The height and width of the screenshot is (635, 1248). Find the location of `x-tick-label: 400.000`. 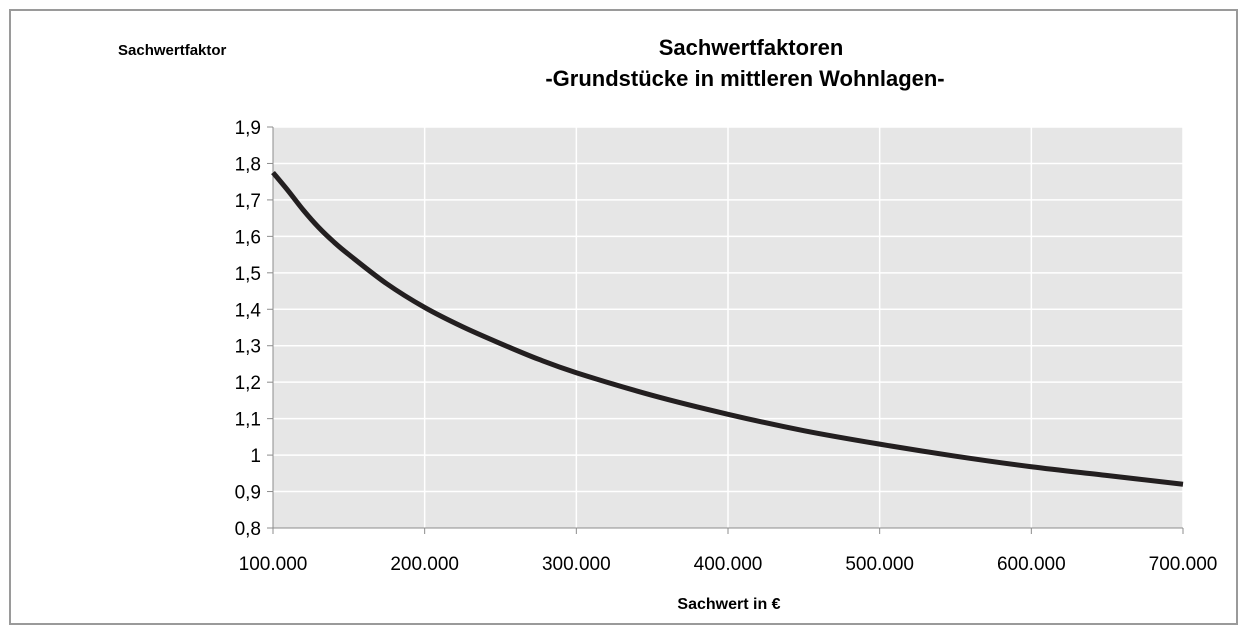

x-tick-label: 400.000 is located at coordinates (728, 564).